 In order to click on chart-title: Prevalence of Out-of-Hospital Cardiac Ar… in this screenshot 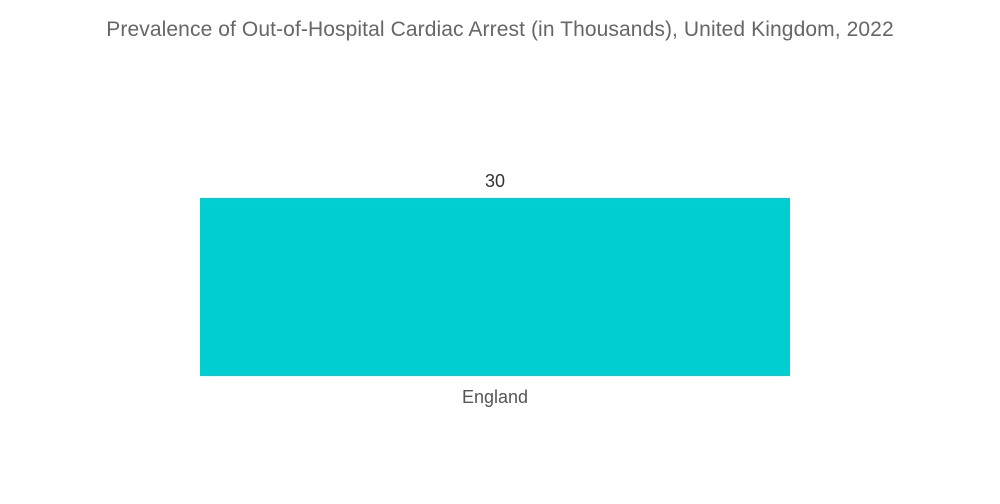, I will do `click(500, 29)`.